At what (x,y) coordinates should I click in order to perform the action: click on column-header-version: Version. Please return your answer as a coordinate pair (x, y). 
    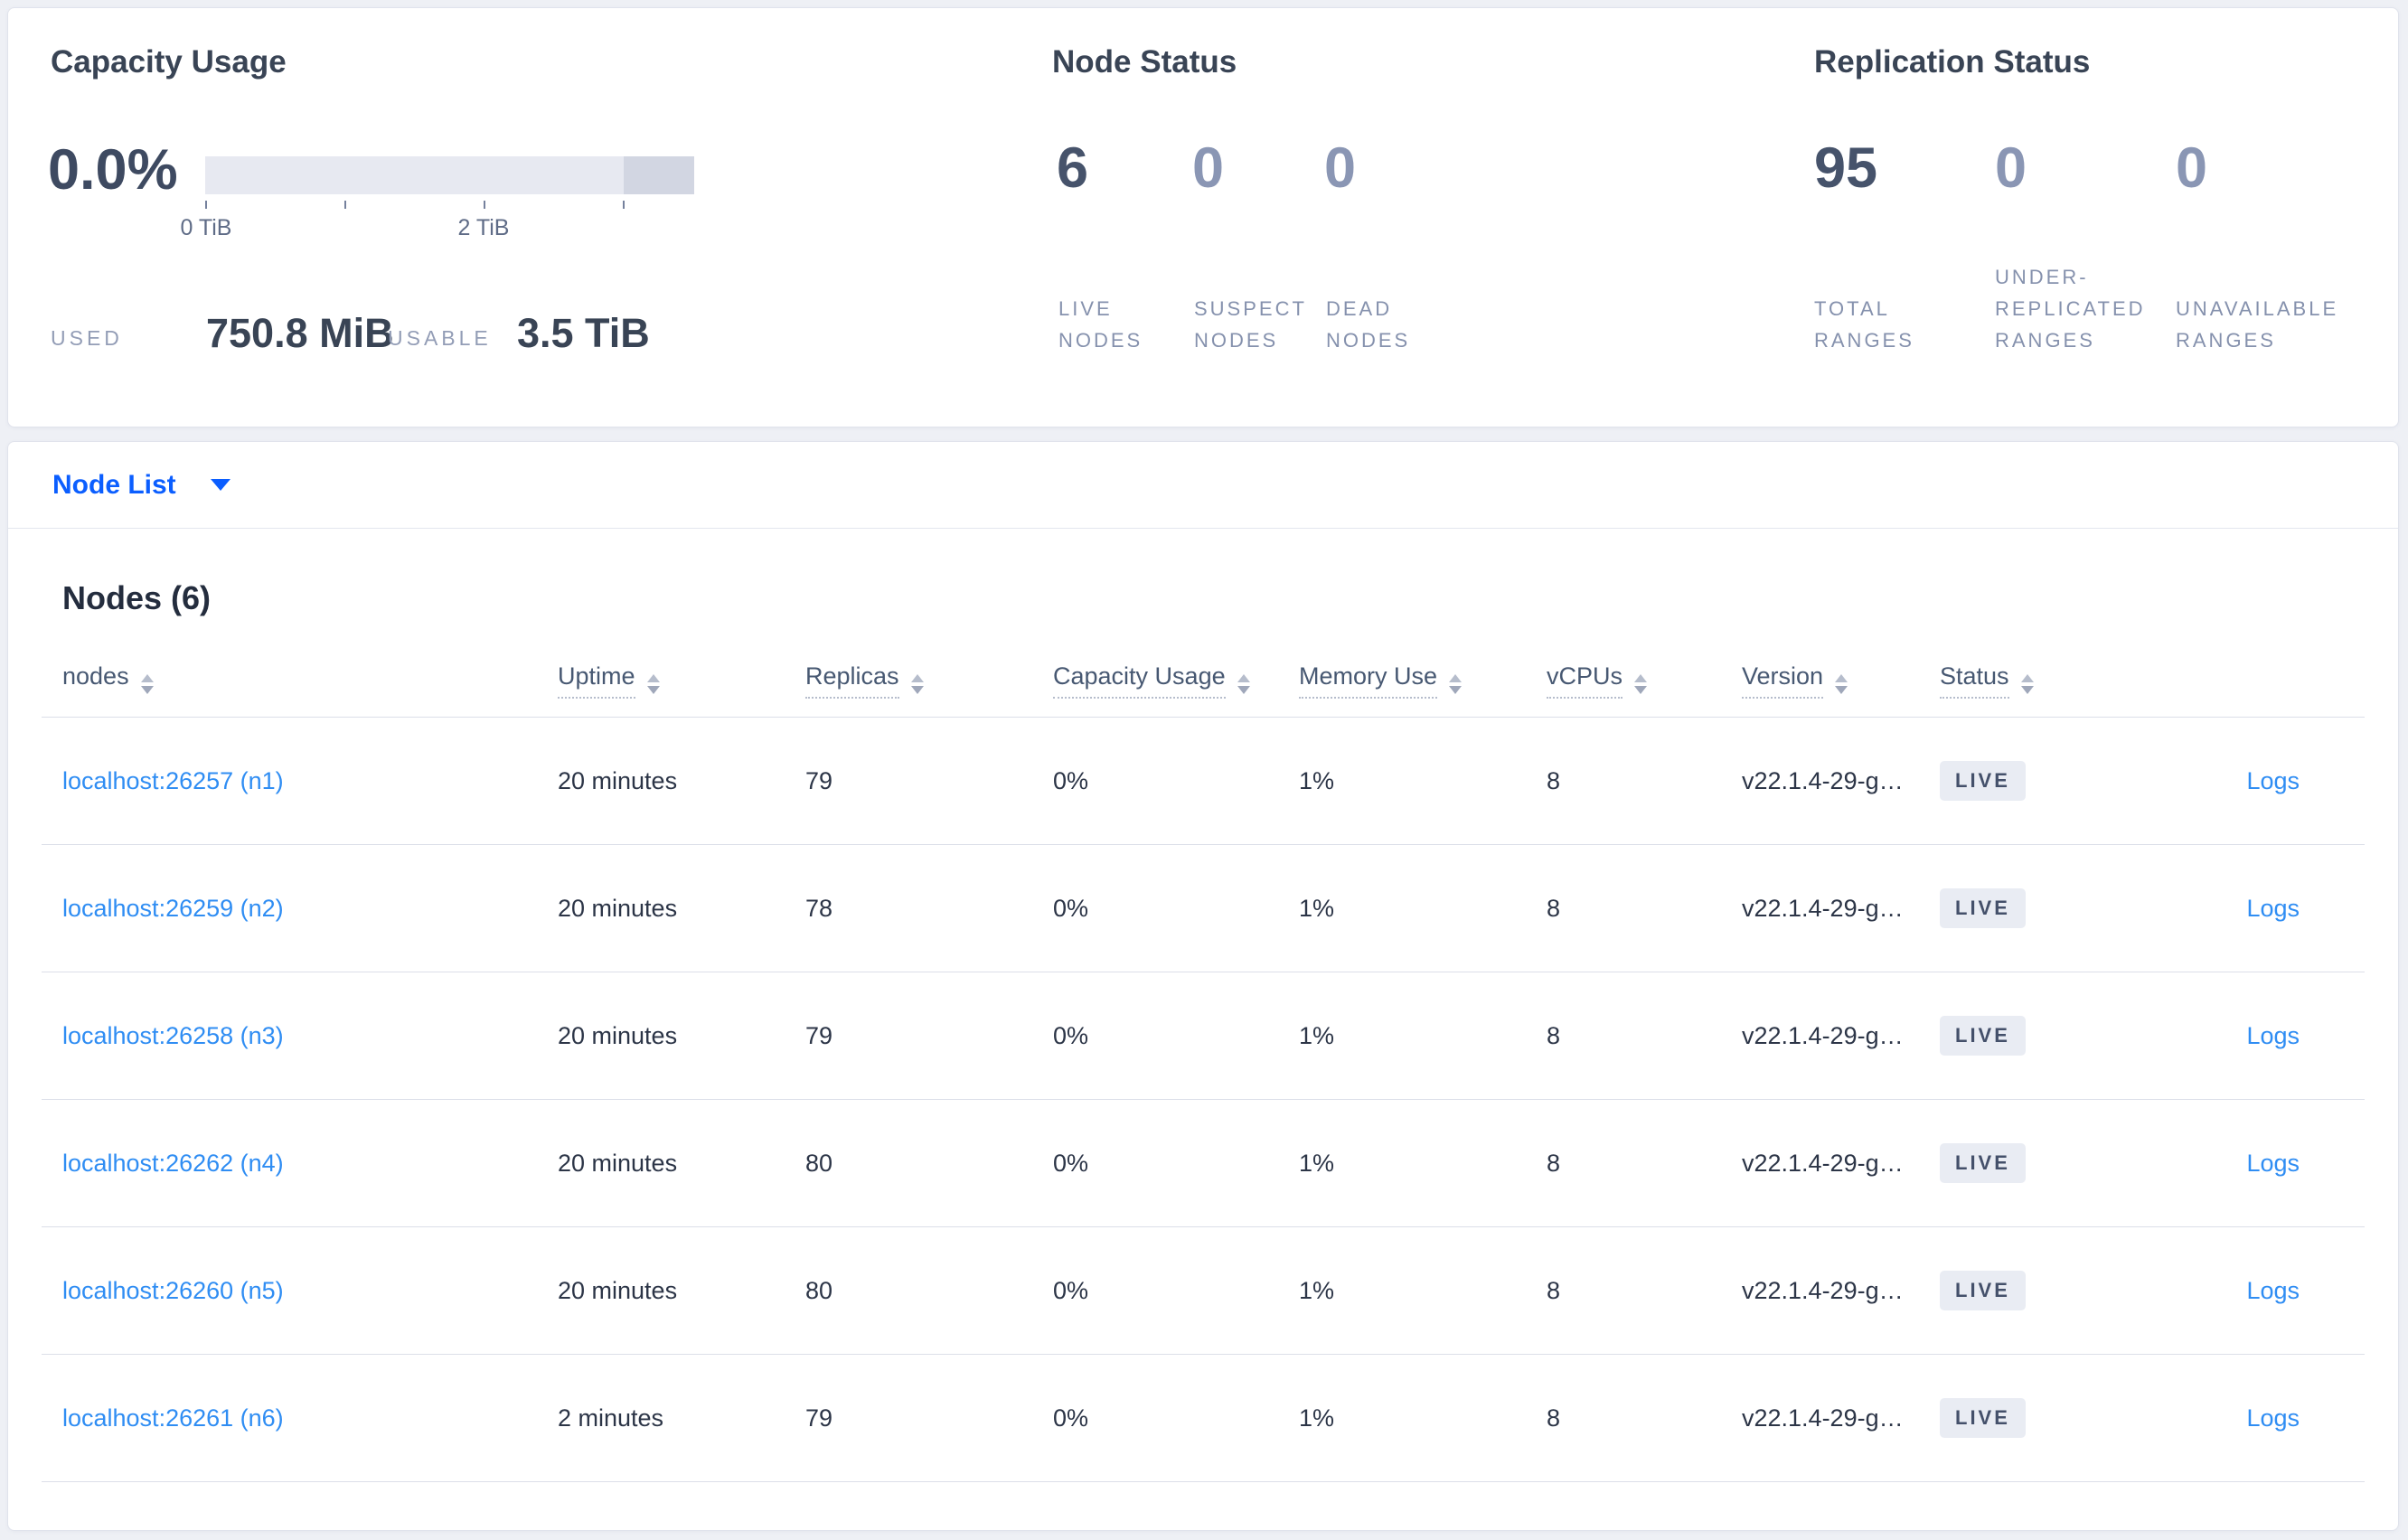
    Looking at the image, I should click on (1820, 680).